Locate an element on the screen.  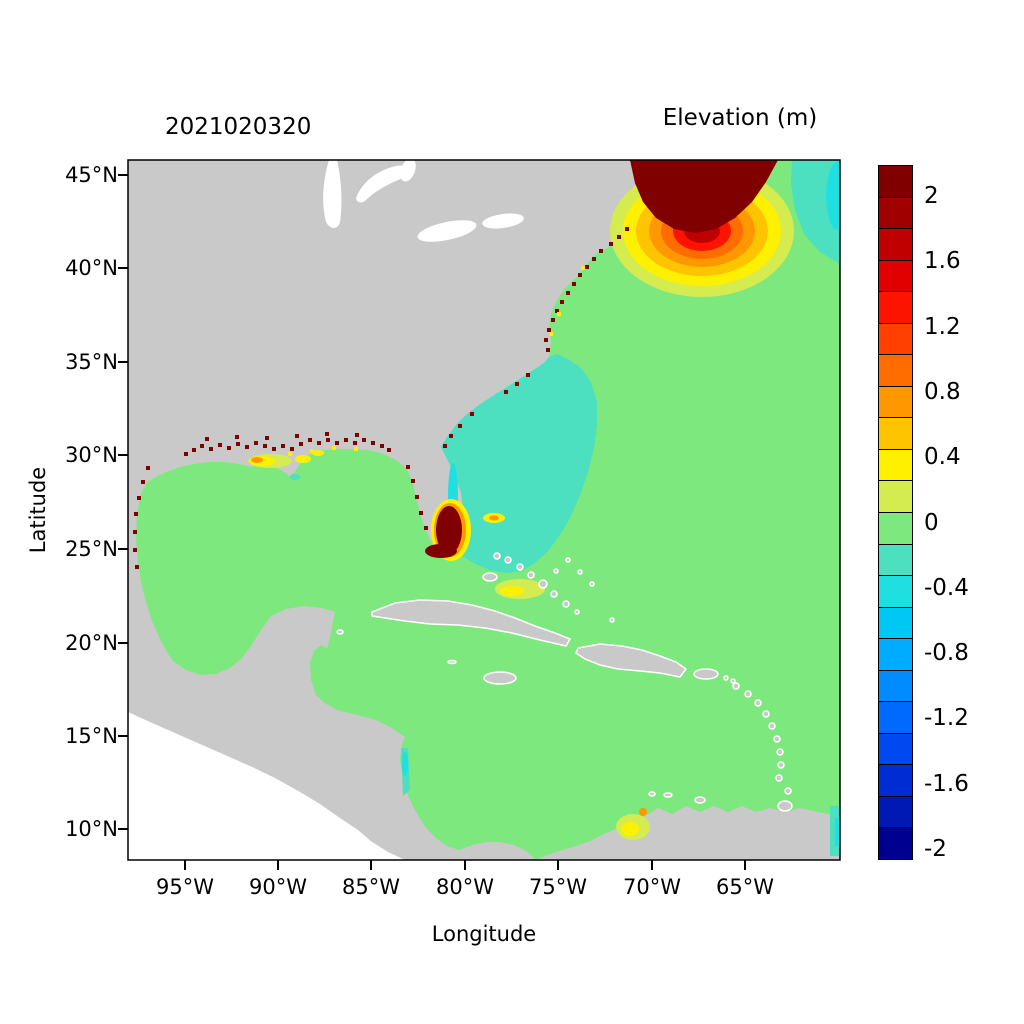
colorbar-tick-label: 1.2 is located at coordinates (942, 326).